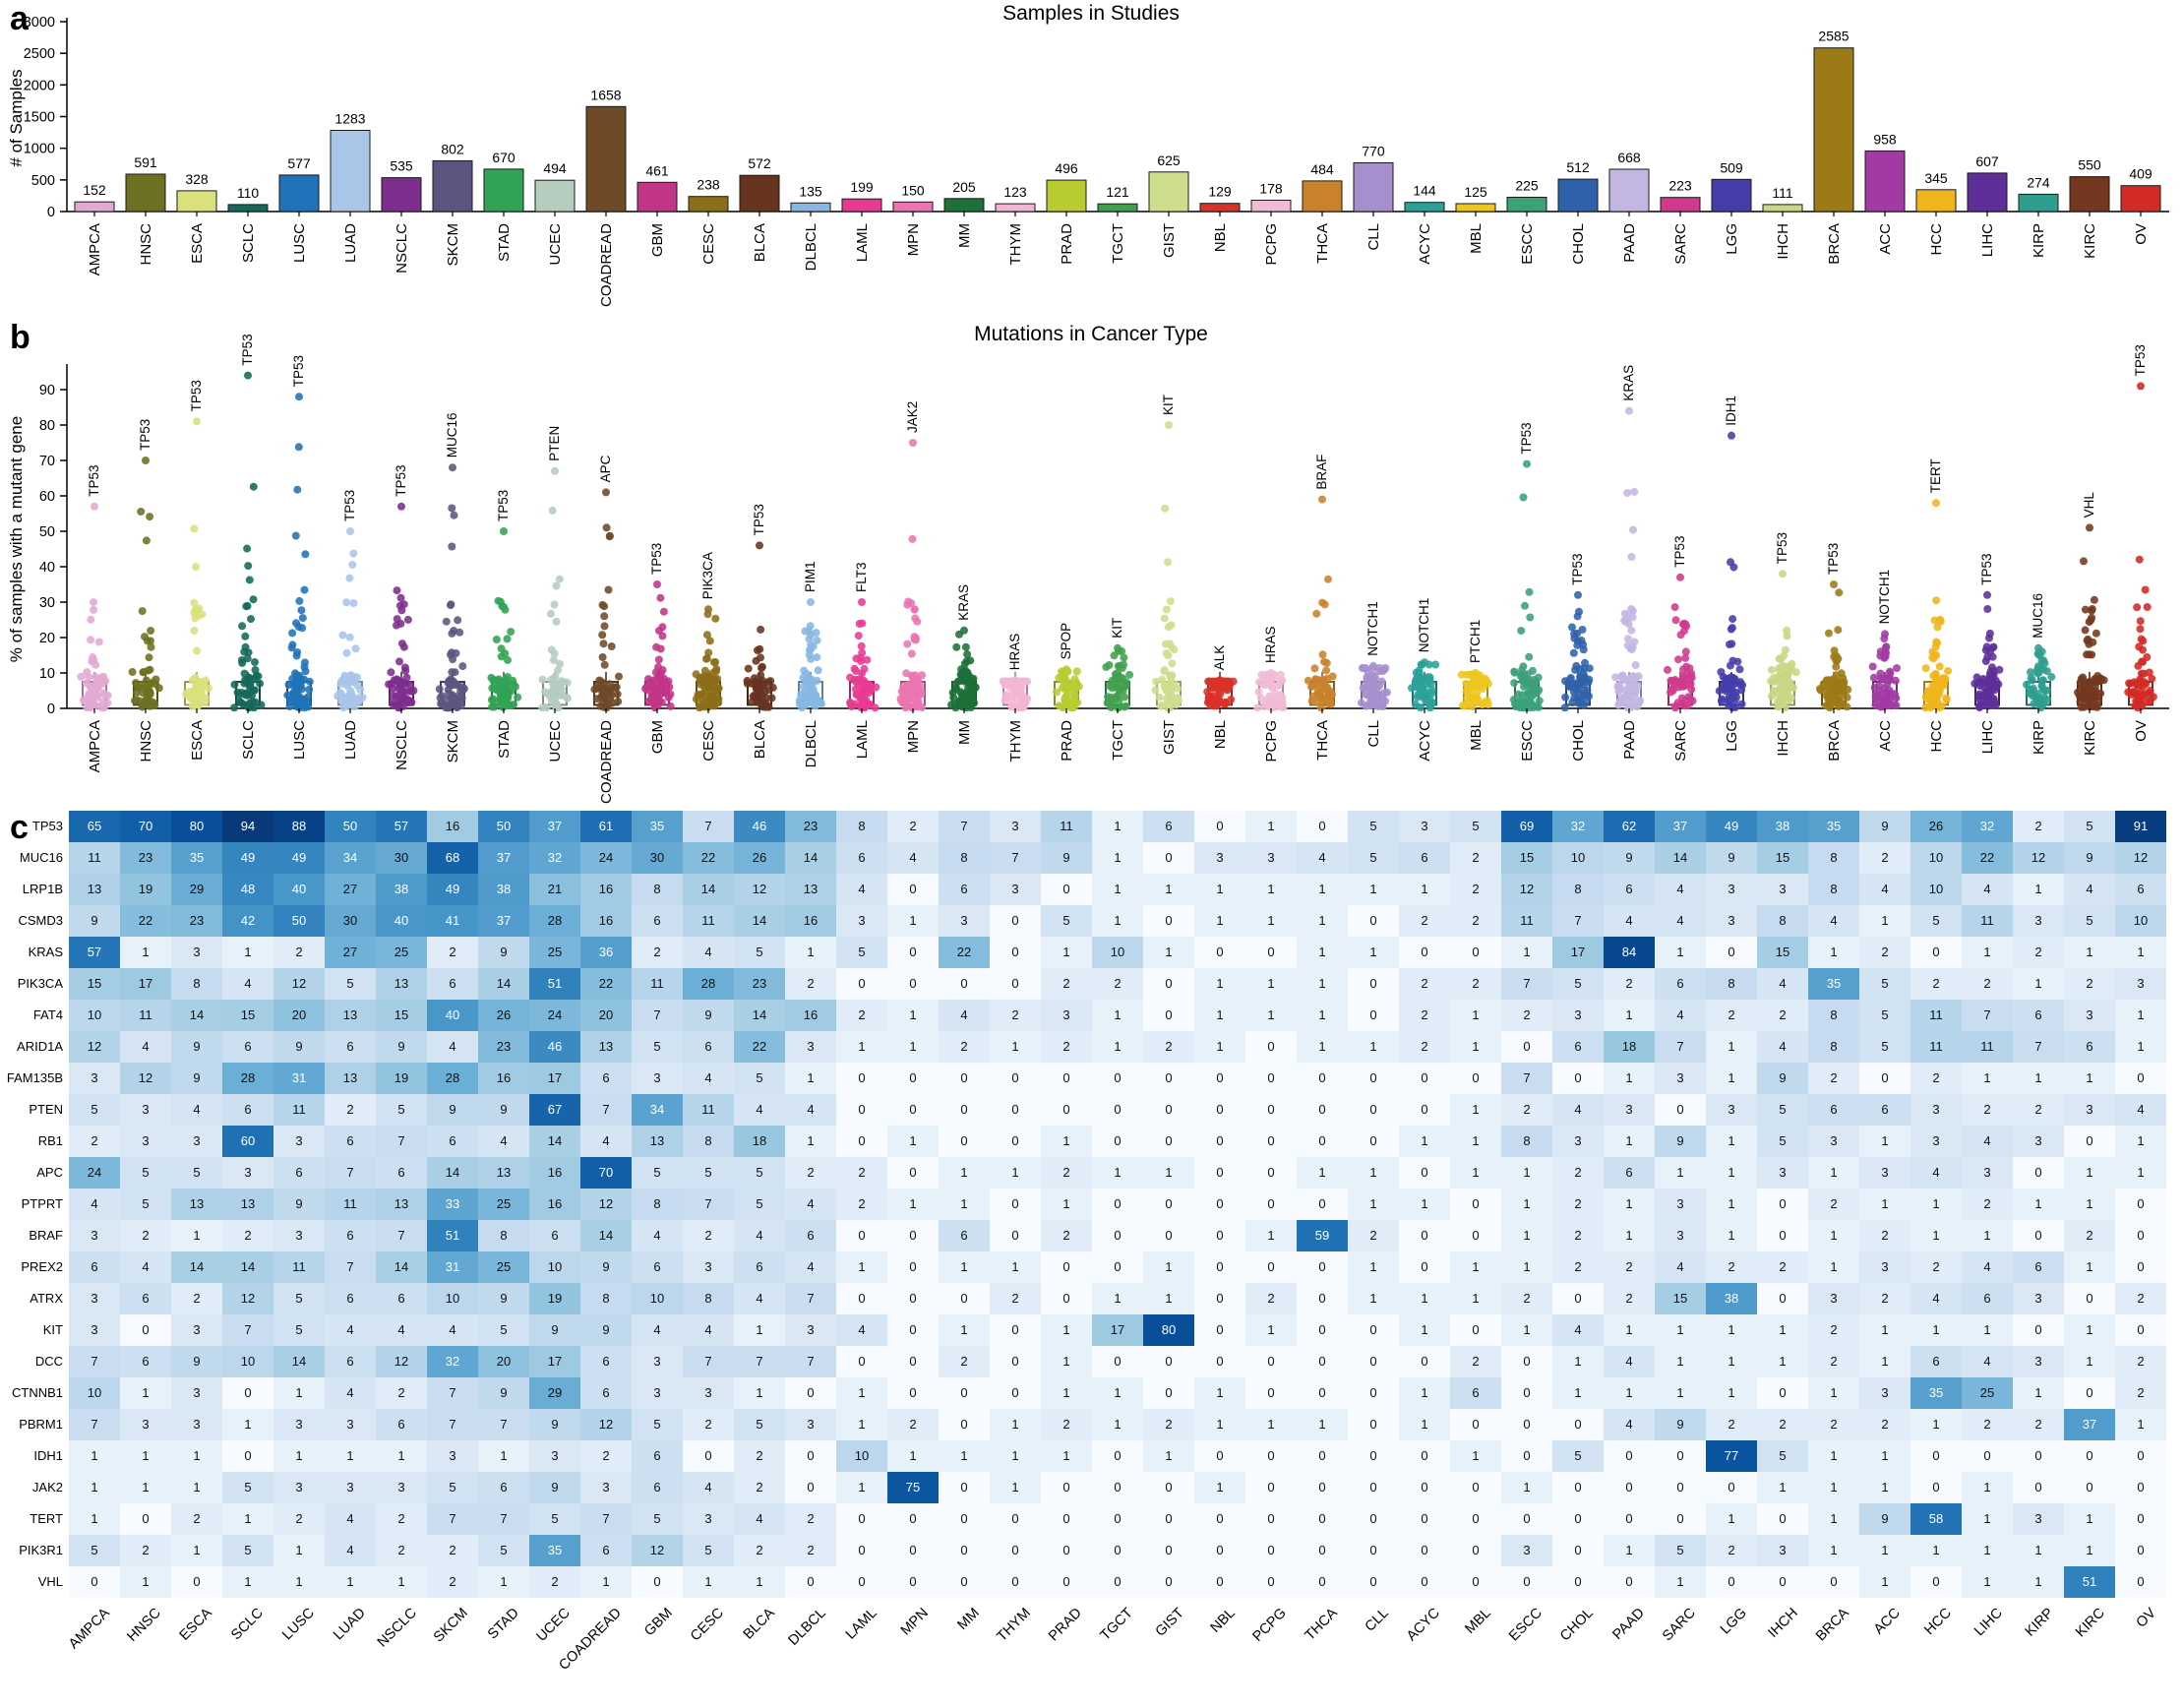 The height and width of the screenshot is (1708, 2183). What do you see at coordinates (965, 732) in the screenshot?
I see `category-label: MM` at bounding box center [965, 732].